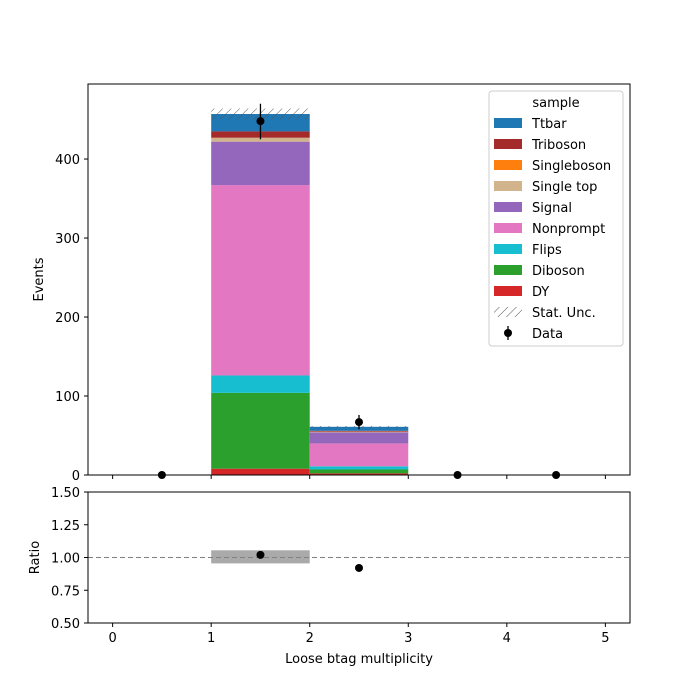 This screenshot has height=700, width=700. Describe the element at coordinates (508, 270) in the screenshot. I see `legend-swatch-diboson` at that location.